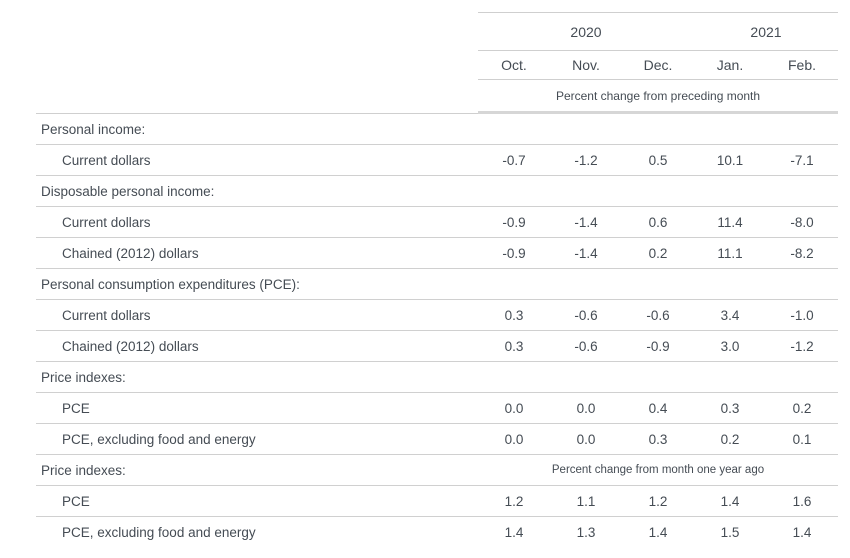 This screenshot has width=850, height=558. Describe the element at coordinates (170, 284) in the screenshot. I see `row-label: Personal consumption expenditures (PCE):` at that location.